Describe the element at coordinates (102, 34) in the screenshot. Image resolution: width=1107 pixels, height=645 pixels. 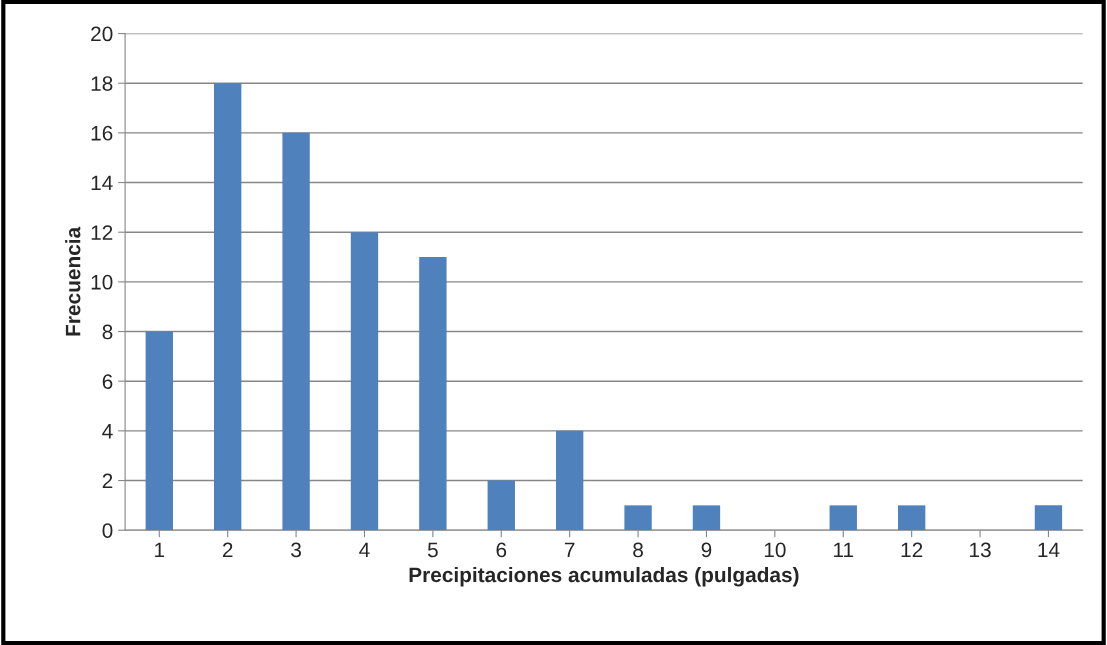
I see `y-tick-label: 20` at that location.